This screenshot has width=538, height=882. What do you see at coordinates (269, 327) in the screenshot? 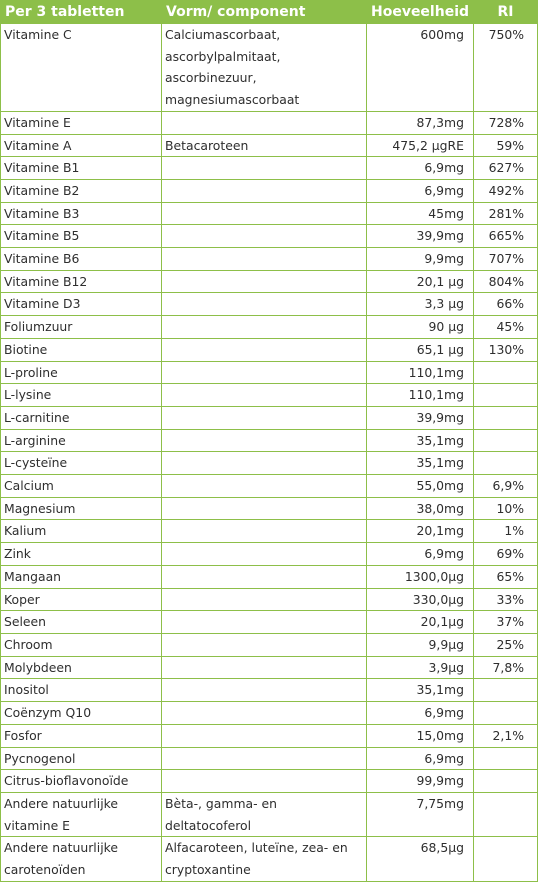
I see `table-row: Foliumzuur 90 µg 45%` at bounding box center [269, 327].